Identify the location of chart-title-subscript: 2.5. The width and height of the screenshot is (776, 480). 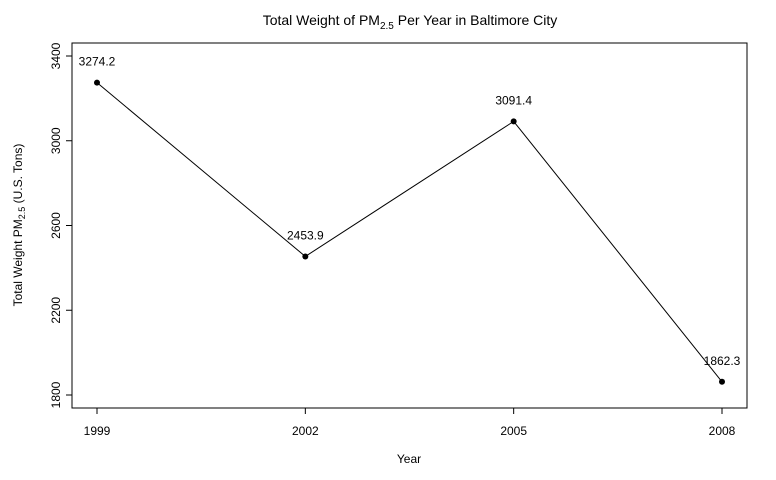
(387, 26).